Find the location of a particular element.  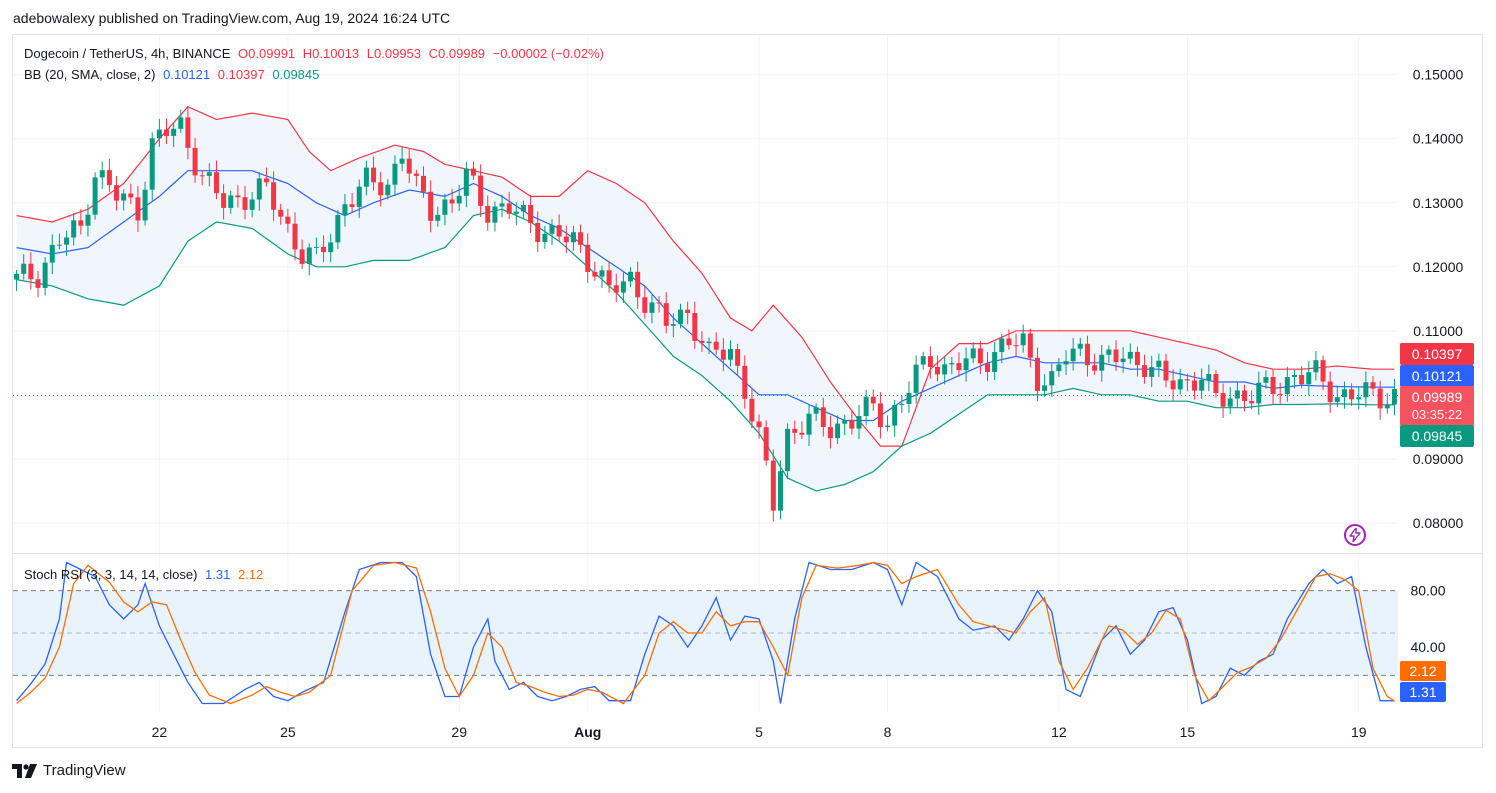

bb-label: BB (20, SMA, close, 2) is located at coordinates (90, 74).